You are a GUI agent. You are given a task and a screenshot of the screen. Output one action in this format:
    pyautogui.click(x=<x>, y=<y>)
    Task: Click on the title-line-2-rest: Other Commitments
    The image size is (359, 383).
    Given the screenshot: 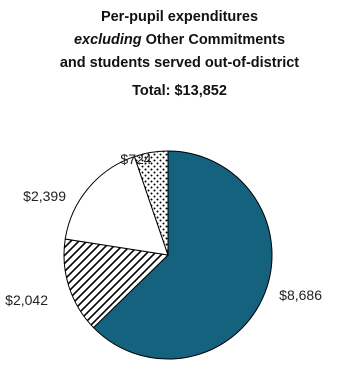 What is the action you would take?
    pyautogui.click(x=213, y=40)
    